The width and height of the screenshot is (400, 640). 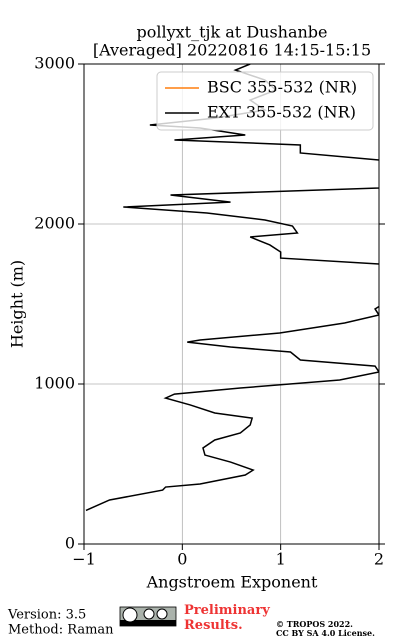 I want to click on x-tick-label: −1, so click(x=84, y=559).